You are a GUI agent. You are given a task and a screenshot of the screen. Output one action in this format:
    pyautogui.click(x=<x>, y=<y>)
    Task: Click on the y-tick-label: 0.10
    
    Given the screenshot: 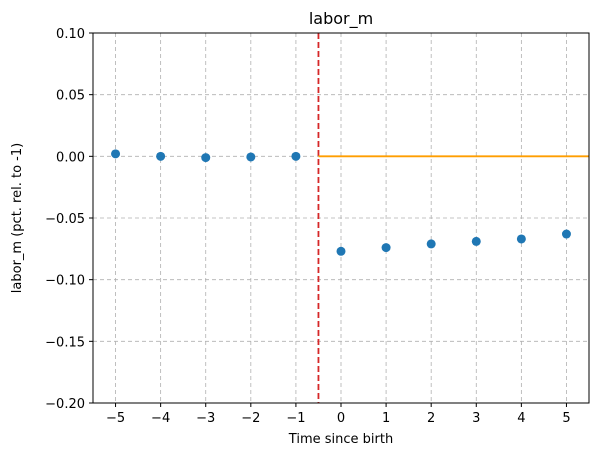 What is the action you would take?
    pyautogui.click(x=70, y=34)
    